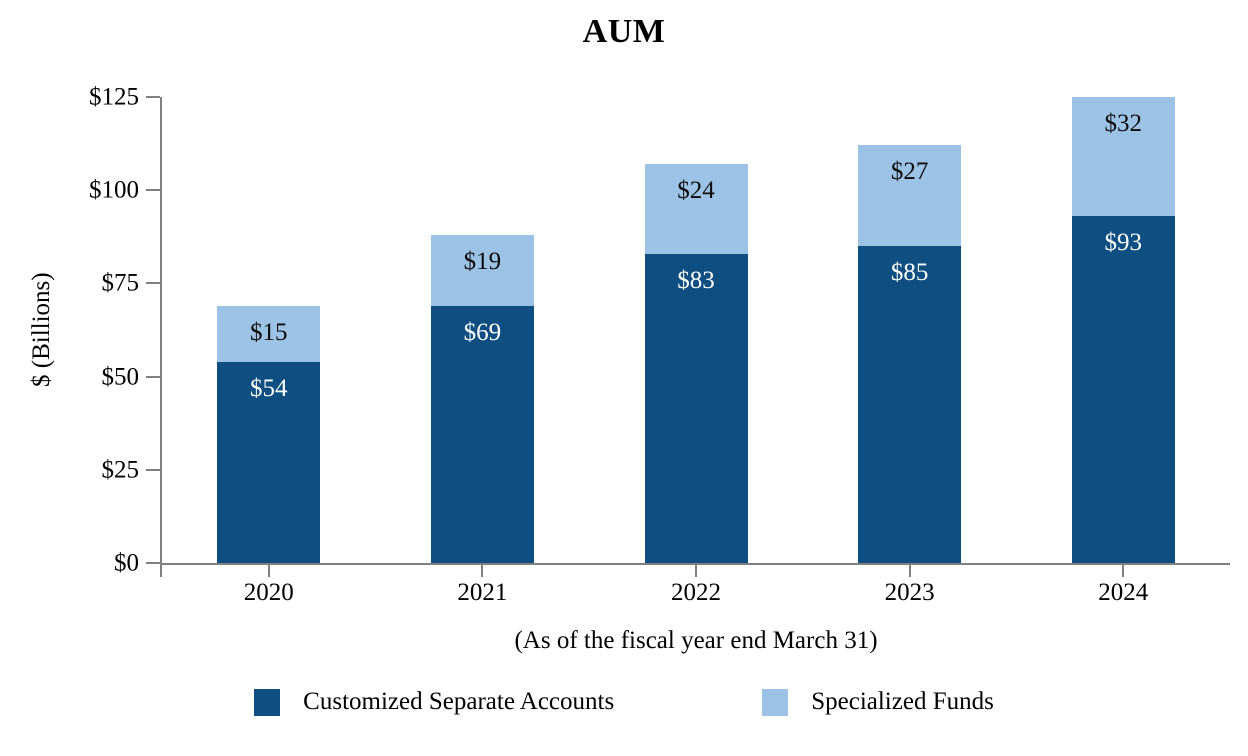 The image size is (1248, 756). Describe the element at coordinates (909, 273) in the screenshot. I see `bar-value-label: $85` at that location.